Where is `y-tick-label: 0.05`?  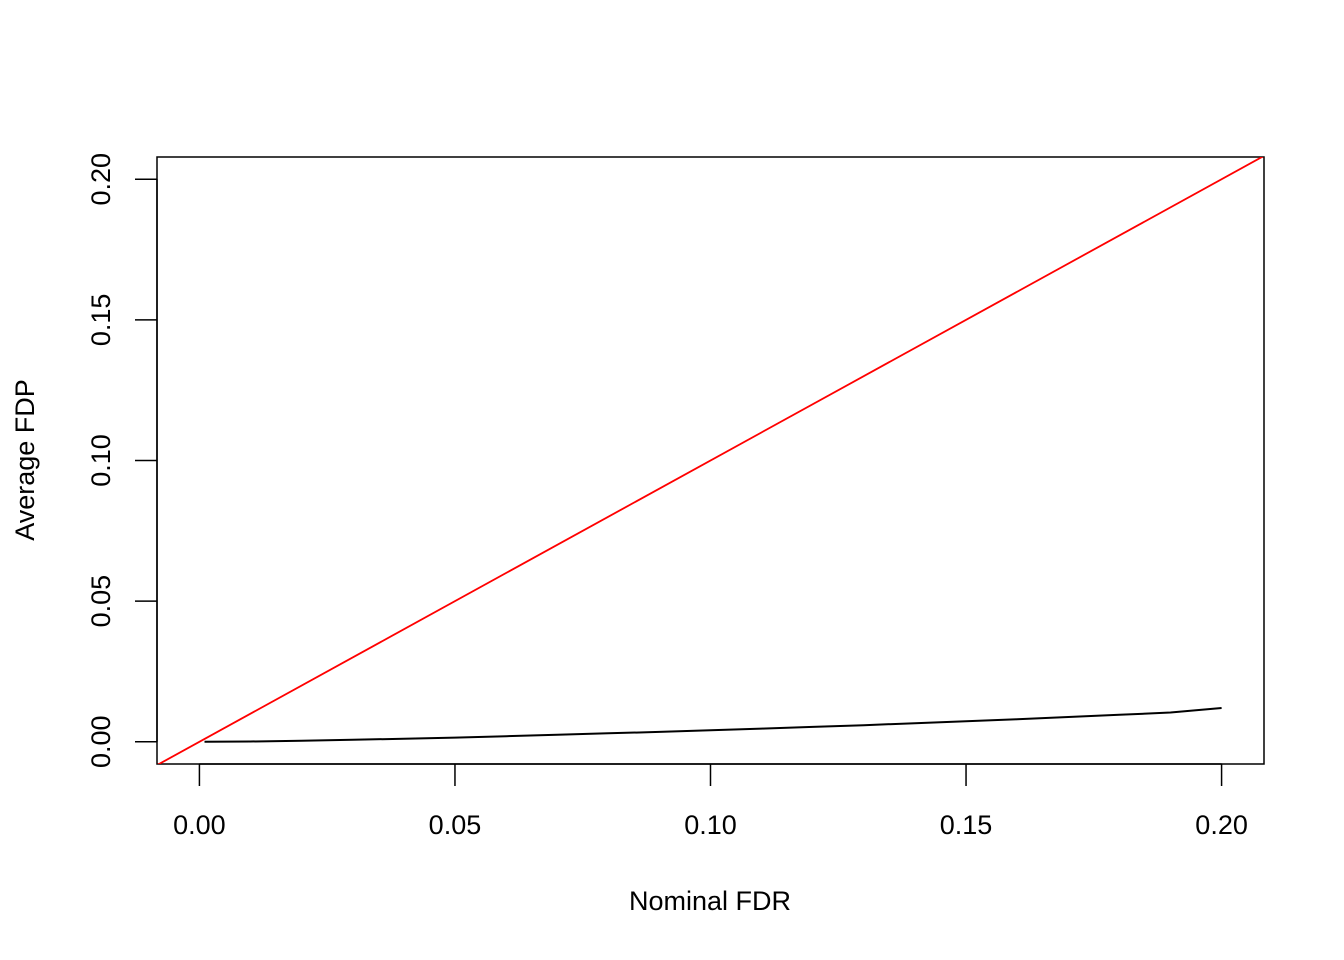
y-tick-label: 0.05 is located at coordinates (101, 601).